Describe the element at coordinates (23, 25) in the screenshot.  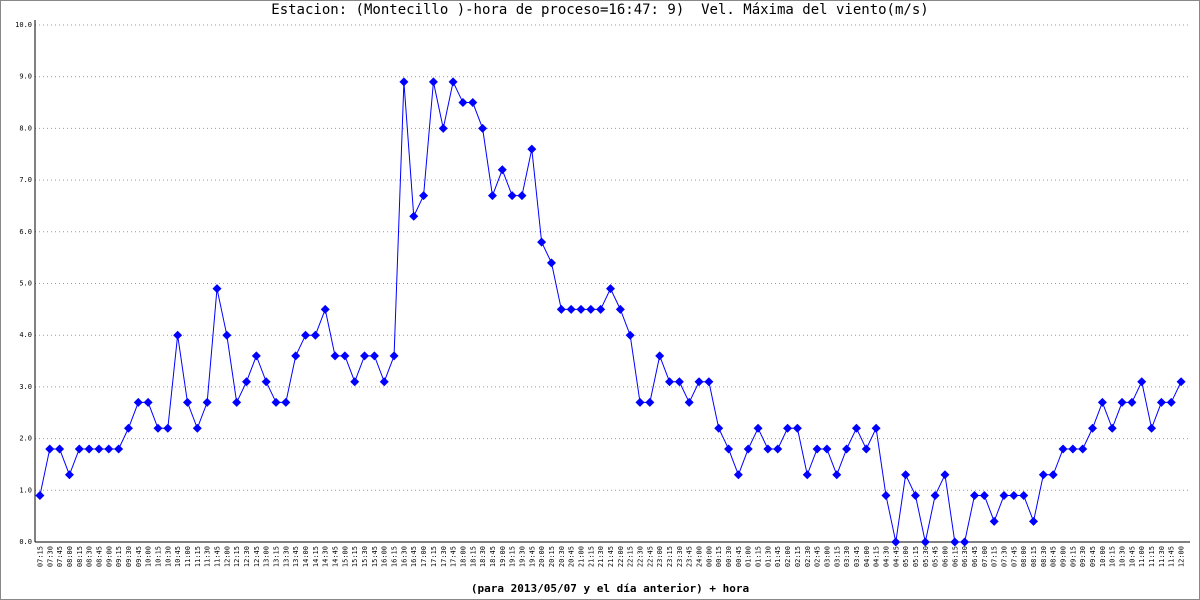
I see `y-tick-label: 10.0` at that location.